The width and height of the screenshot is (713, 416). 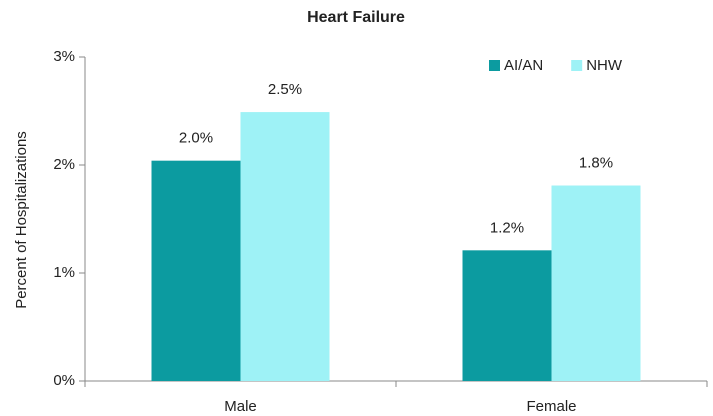 What do you see at coordinates (64, 272) in the screenshot?
I see `y-tick-label: 1%` at bounding box center [64, 272].